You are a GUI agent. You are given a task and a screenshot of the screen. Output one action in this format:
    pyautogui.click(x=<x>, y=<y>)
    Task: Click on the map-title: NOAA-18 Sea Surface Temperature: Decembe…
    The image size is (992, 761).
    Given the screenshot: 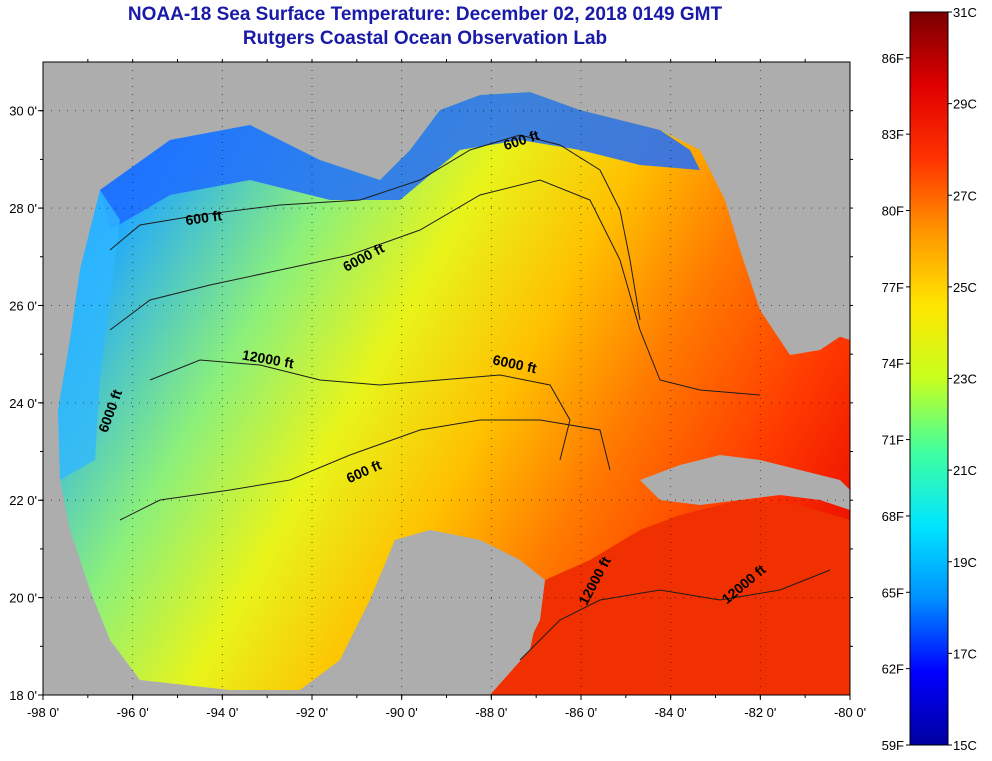 What is the action you would take?
    pyautogui.click(x=425, y=14)
    